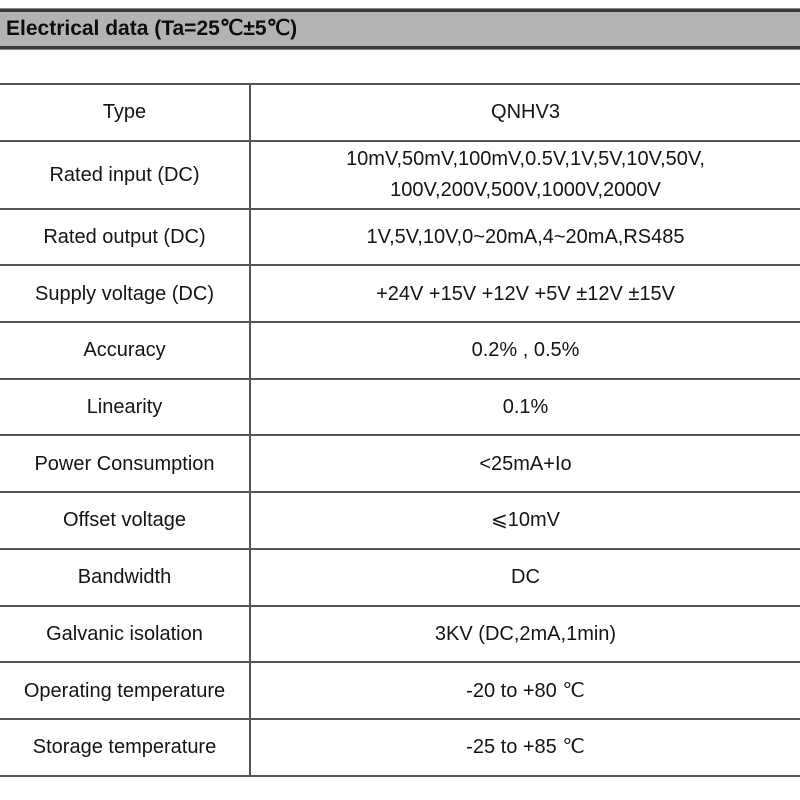  What do you see at coordinates (525, 464) in the screenshot?
I see `row-value: <25mA+Io` at bounding box center [525, 464].